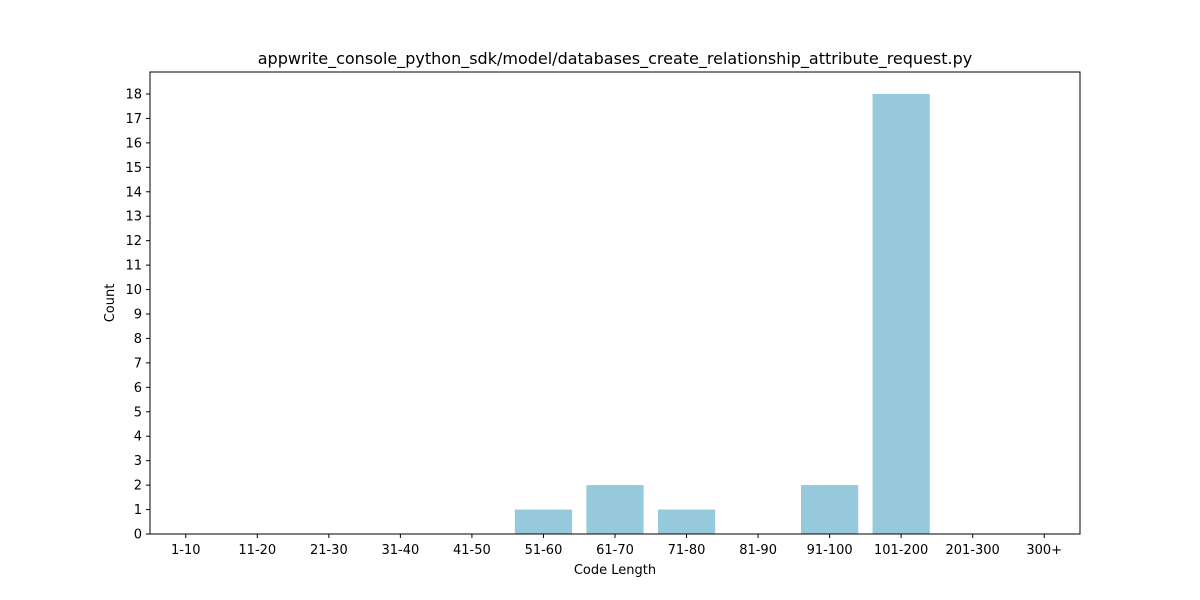  I want to click on x-tick-label: 51-60, so click(544, 550).